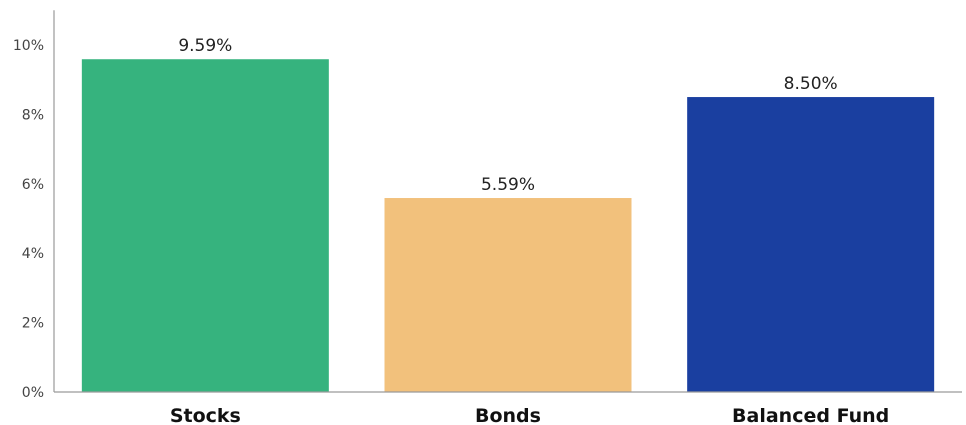  Describe the element at coordinates (33, 254) in the screenshot. I see `y-tick-label: 4%` at that location.